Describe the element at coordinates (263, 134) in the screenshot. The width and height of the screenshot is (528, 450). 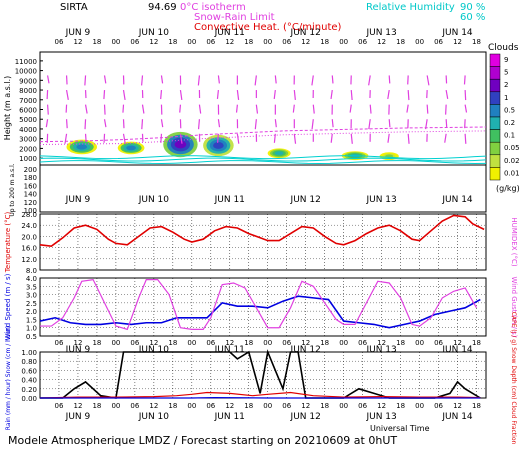
I see `isotherm-line` at that location.